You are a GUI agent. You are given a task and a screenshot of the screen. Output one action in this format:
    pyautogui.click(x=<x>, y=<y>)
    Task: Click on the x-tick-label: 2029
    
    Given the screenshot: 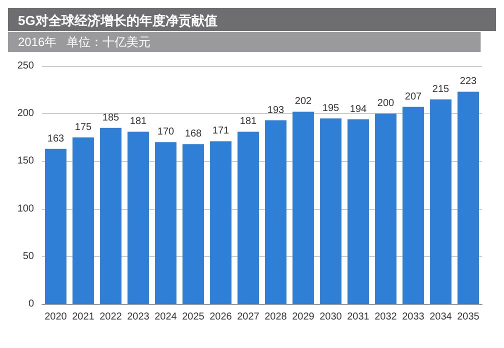 What is the action you would take?
    pyautogui.click(x=303, y=317)
    